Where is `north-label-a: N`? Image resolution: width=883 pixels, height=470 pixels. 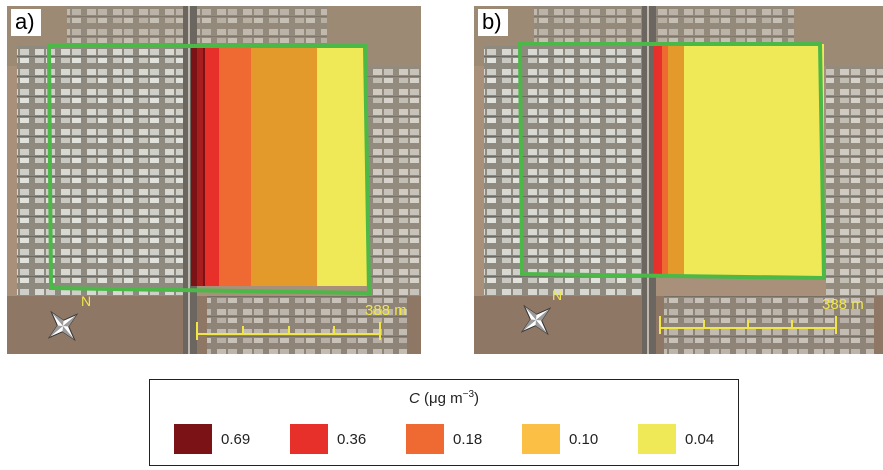 north-label-a: N is located at coordinates (86, 301).